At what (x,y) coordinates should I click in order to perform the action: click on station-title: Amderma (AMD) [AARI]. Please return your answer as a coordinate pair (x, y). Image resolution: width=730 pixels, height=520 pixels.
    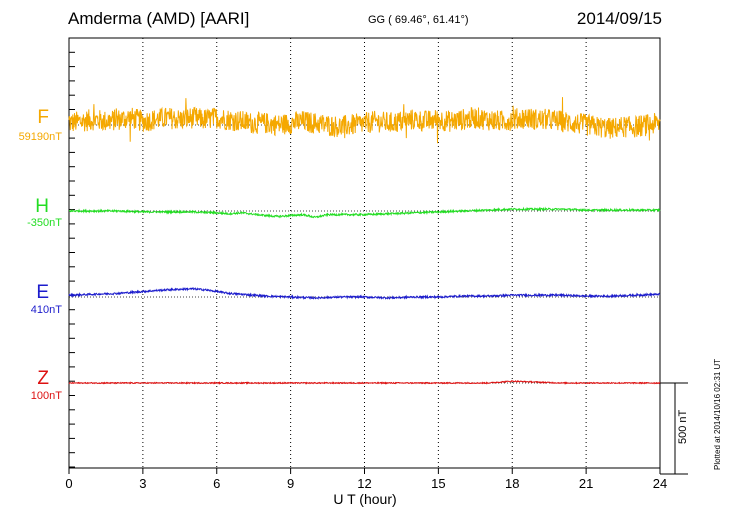
    Looking at the image, I should click on (159, 18).